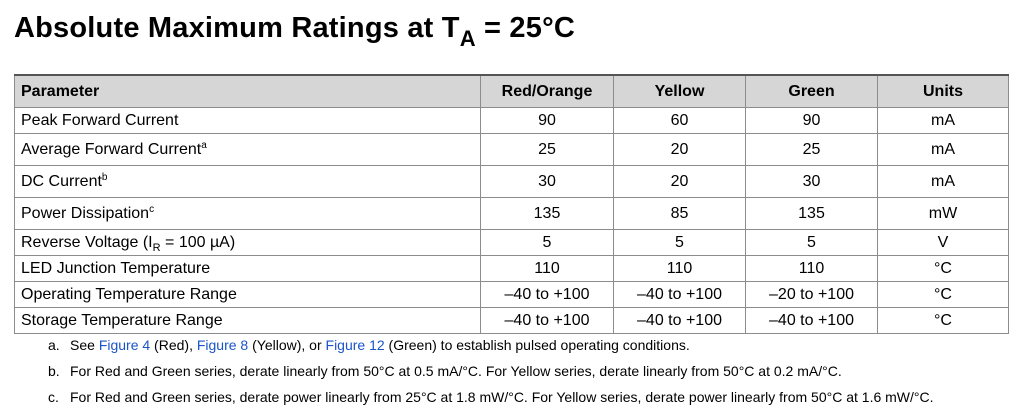 Image resolution: width=1024 pixels, height=420 pixels. Describe the element at coordinates (943, 242) in the screenshot. I see `row-units: V` at that location.